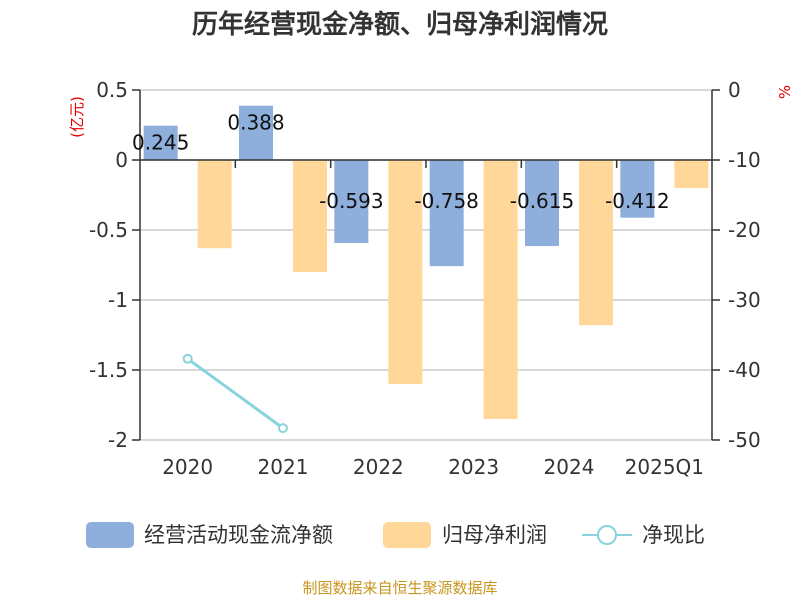 The height and width of the screenshot is (600, 800). Describe the element at coordinates (108, 265) in the screenshot. I see `left-axis-ticks: 0.5 0 -0.5 -1 -1.5 -2` at that location.